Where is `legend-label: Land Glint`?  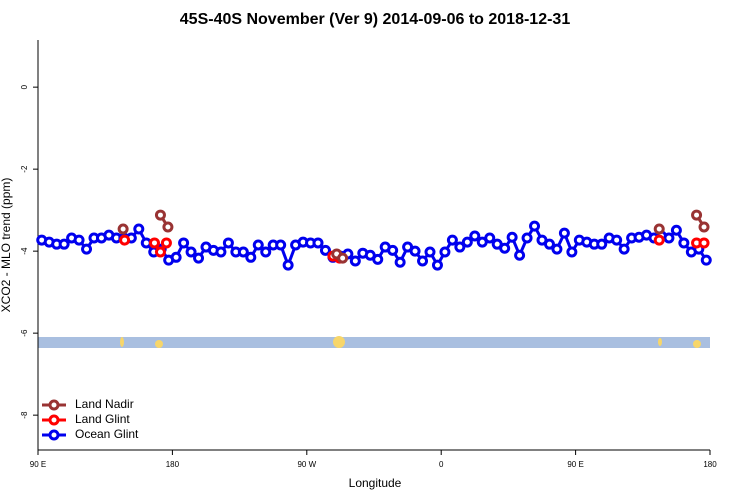
legend-label: Land Glint is located at coordinates (102, 419).